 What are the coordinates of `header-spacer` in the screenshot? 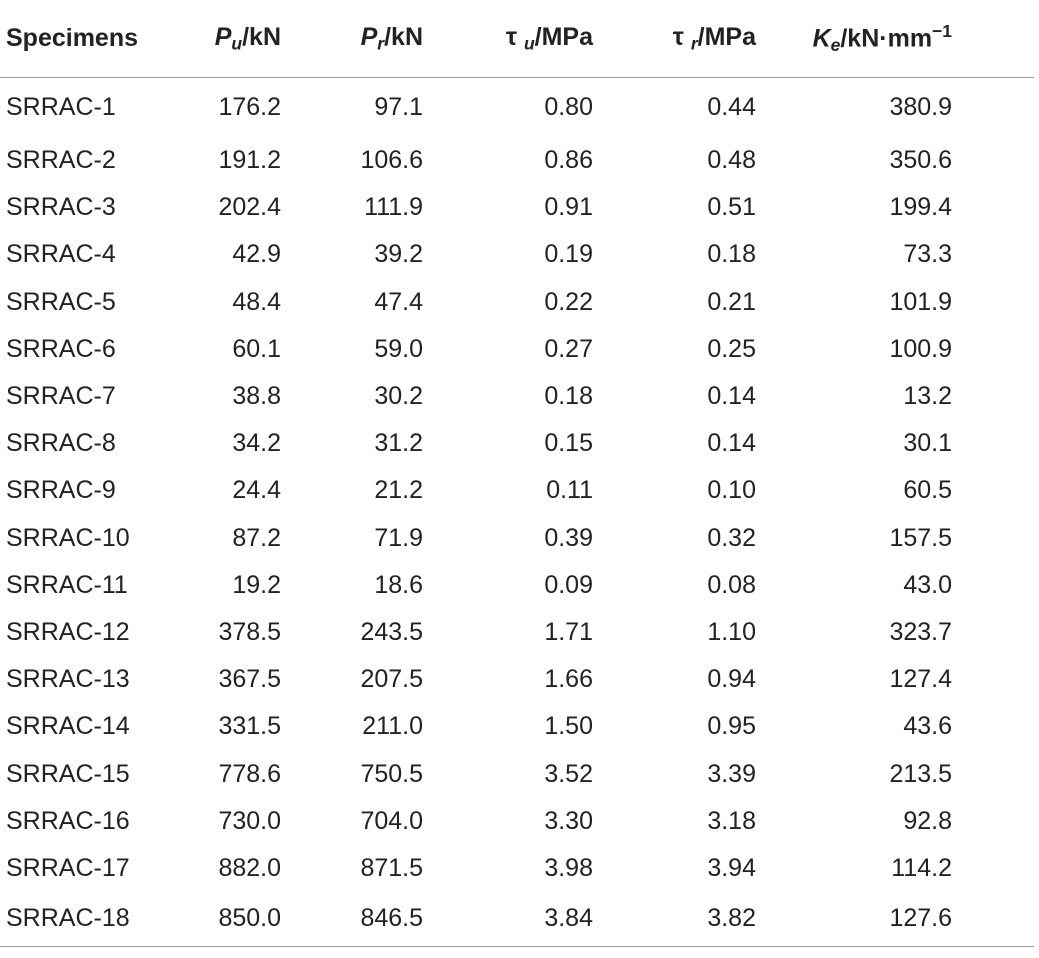 It's located at (993, 39).